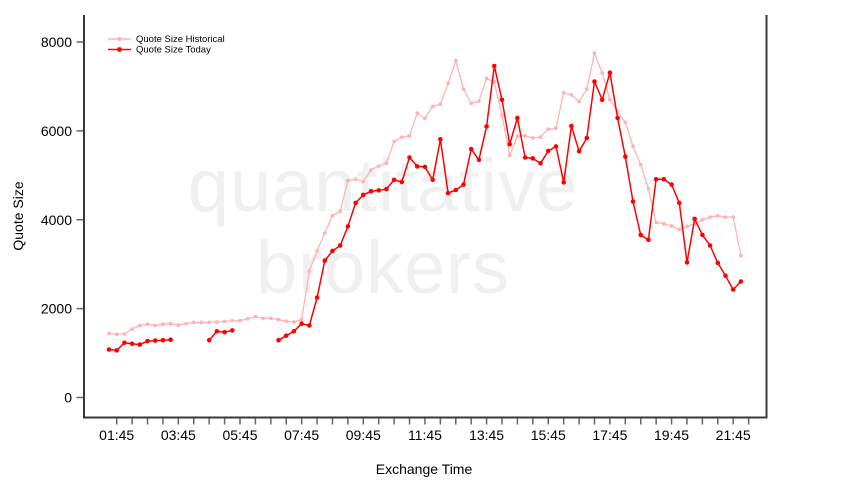 The width and height of the screenshot is (850, 500). I want to click on x-tick-label: 05:45, so click(239, 435).